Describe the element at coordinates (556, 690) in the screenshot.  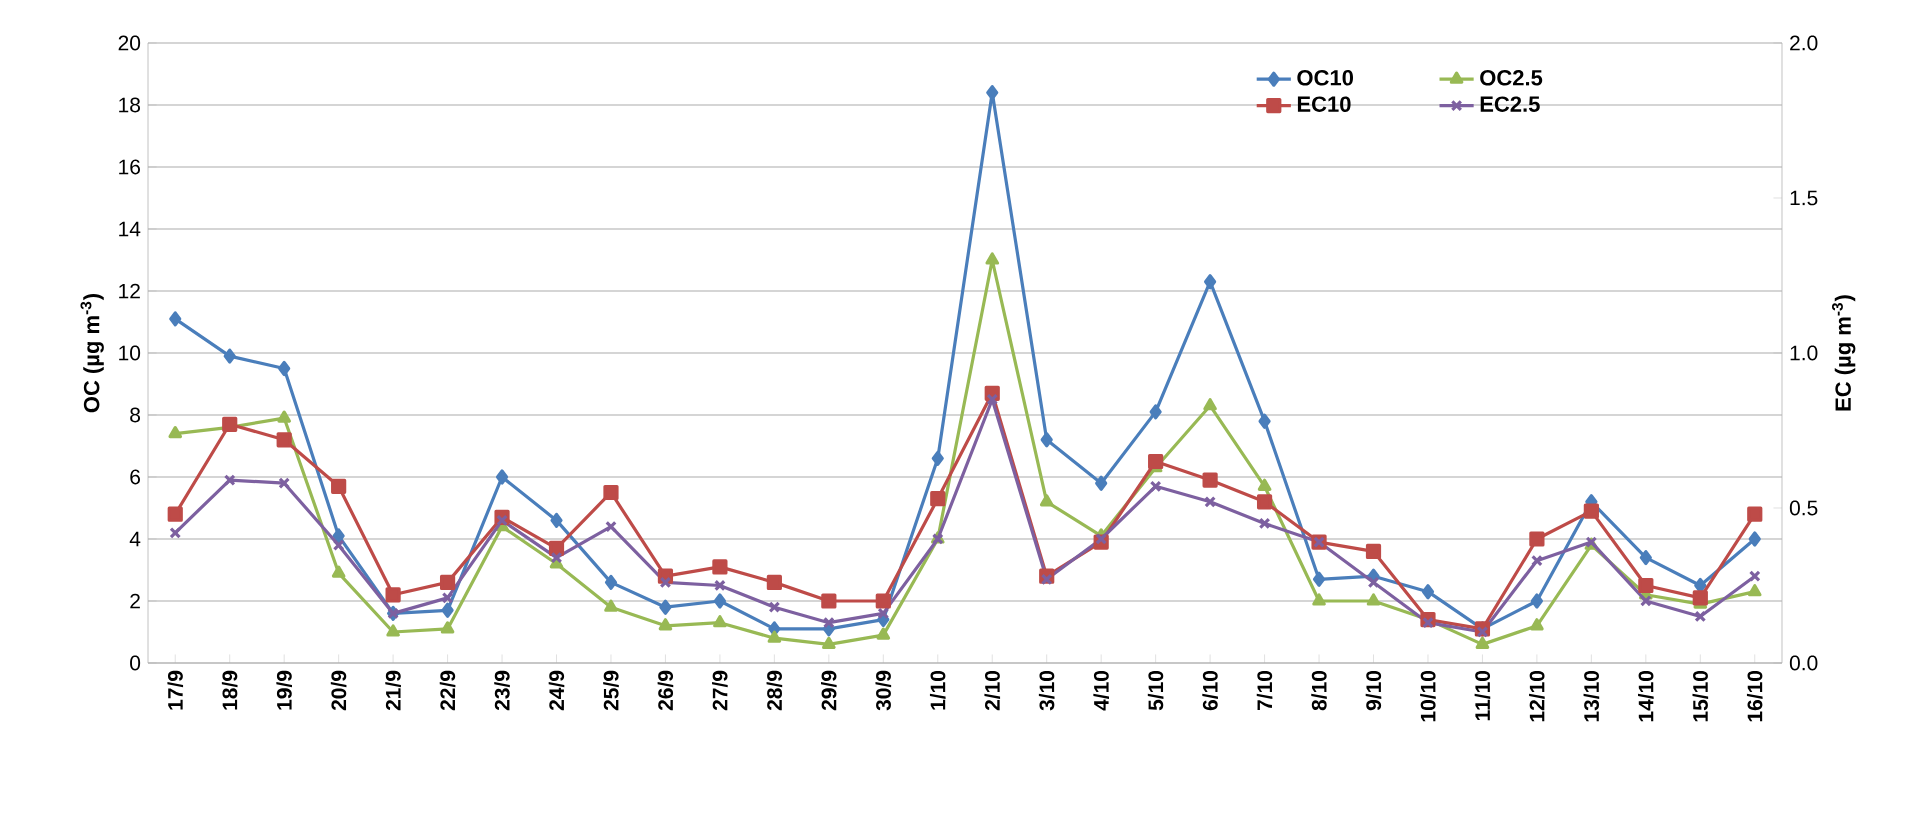
I see `x-tick-label: 24/9` at that location.